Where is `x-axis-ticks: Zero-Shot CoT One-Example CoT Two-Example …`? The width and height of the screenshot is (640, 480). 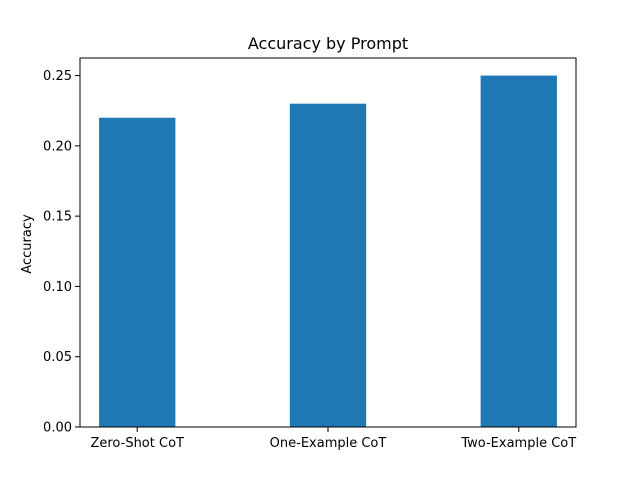 x-axis-ticks: Zero-Shot CoT One-Example CoT Two-Example … is located at coordinates (333, 439).